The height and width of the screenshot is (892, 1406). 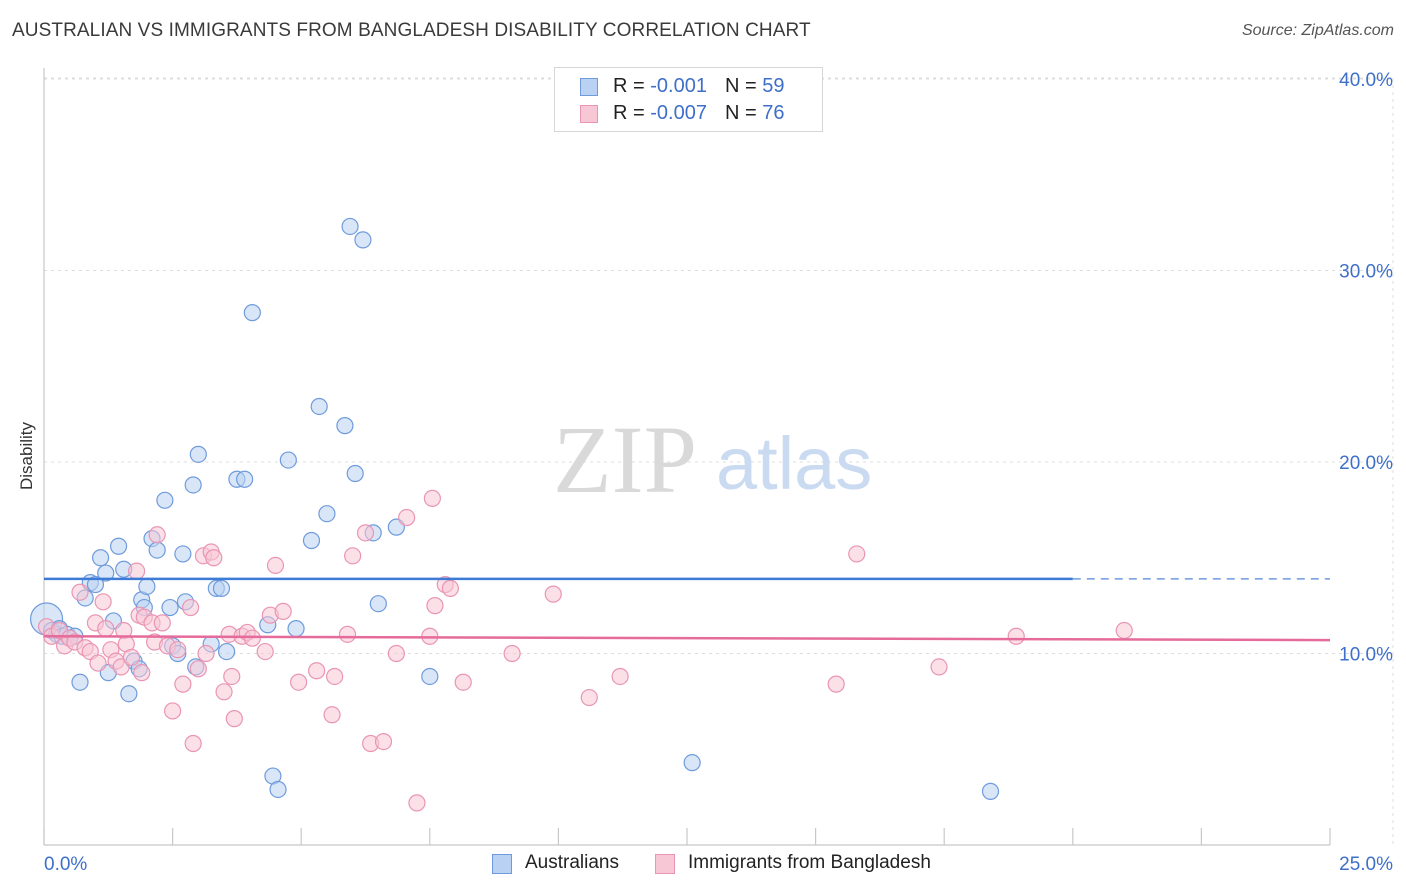 I want to click on legend-text: R = -0.007 N = 76, so click(x=698, y=113).